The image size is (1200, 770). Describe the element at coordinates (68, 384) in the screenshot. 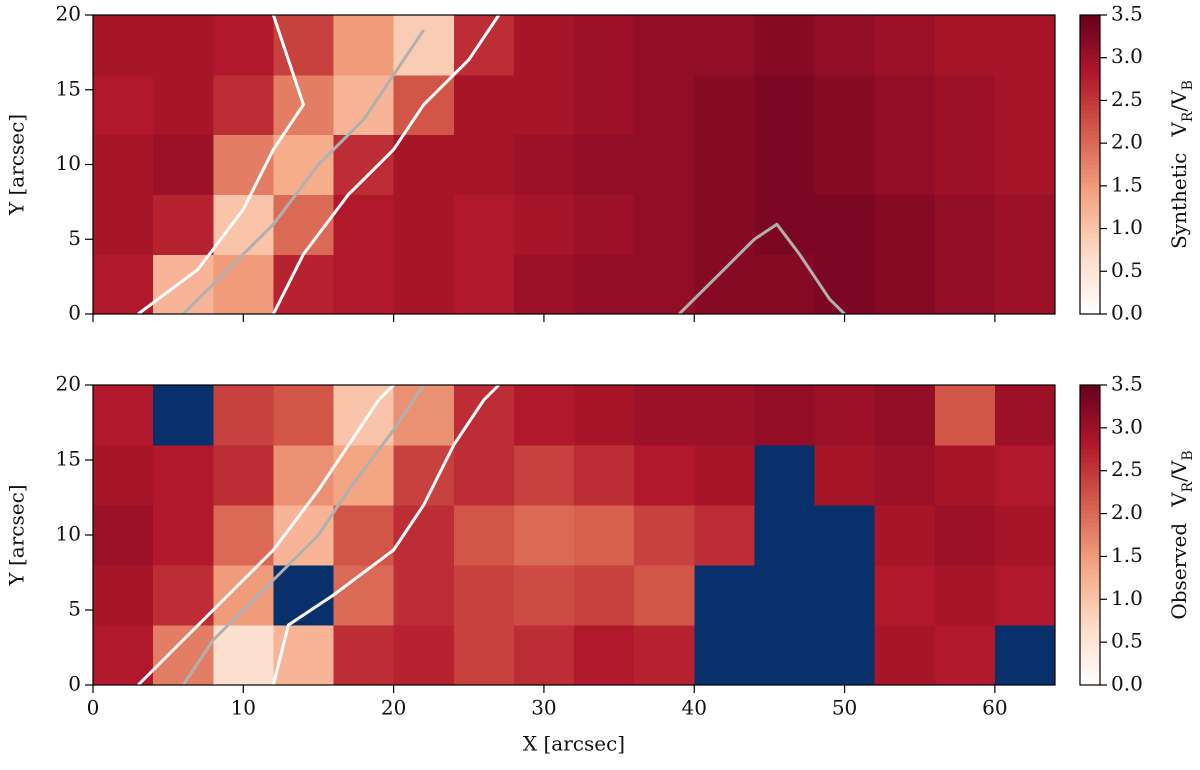

I see `y-tick-label: 20` at that location.